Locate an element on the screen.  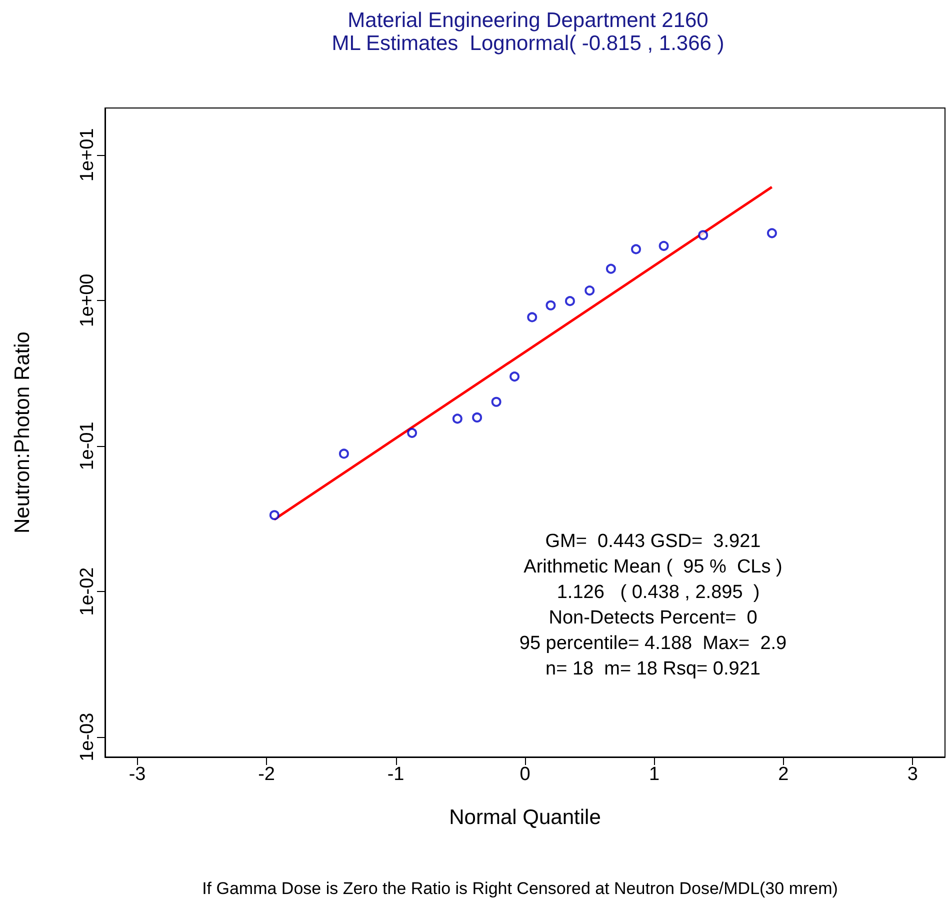
annotation: Arithmetic Mean ( 95 % CLs ) is located at coordinates (653, 567).